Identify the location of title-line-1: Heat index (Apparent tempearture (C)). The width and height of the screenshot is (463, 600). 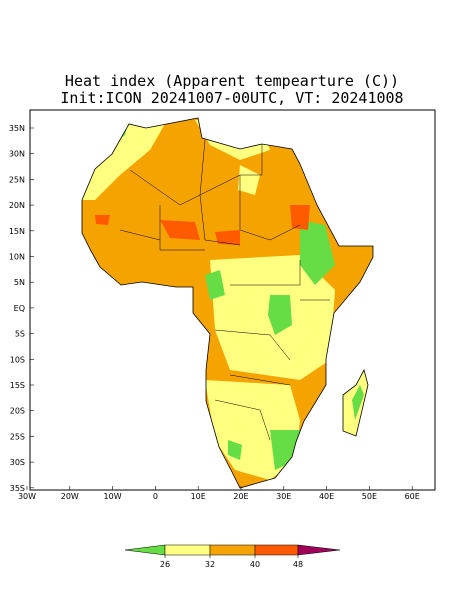
(232, 81).